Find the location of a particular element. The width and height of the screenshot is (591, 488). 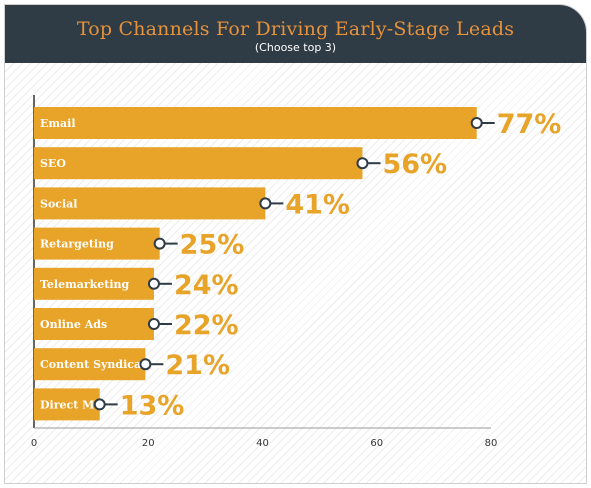

category-label: Email is located at coordinates (58, 123).